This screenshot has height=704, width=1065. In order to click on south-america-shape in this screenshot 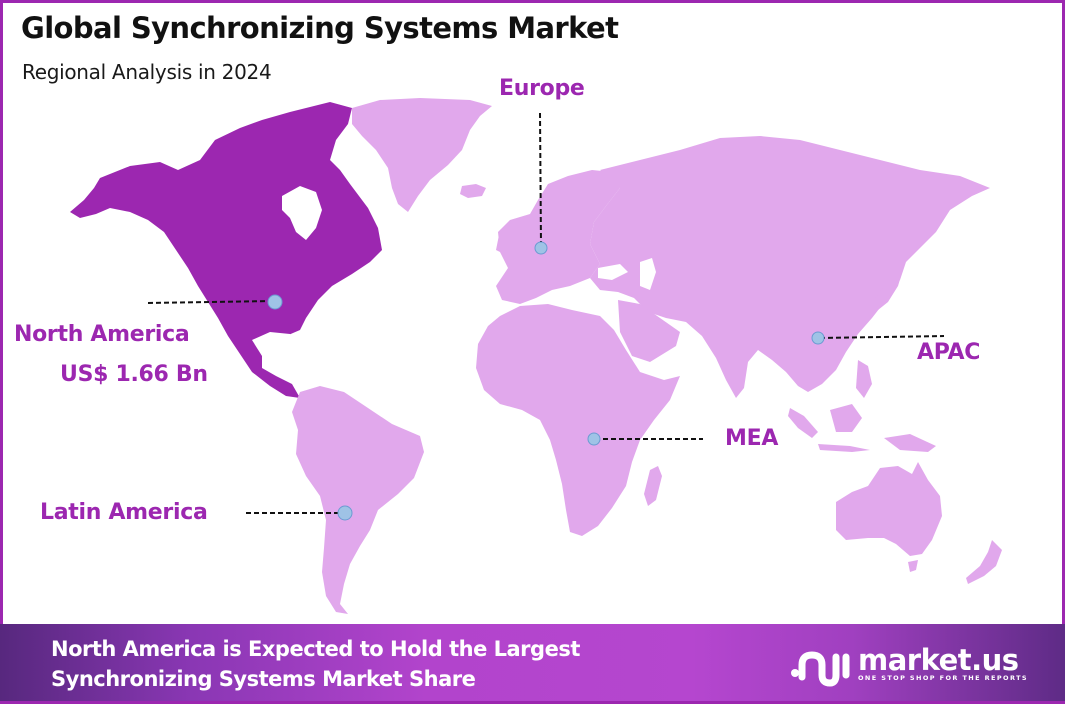, I will do `click(358, 500)`.